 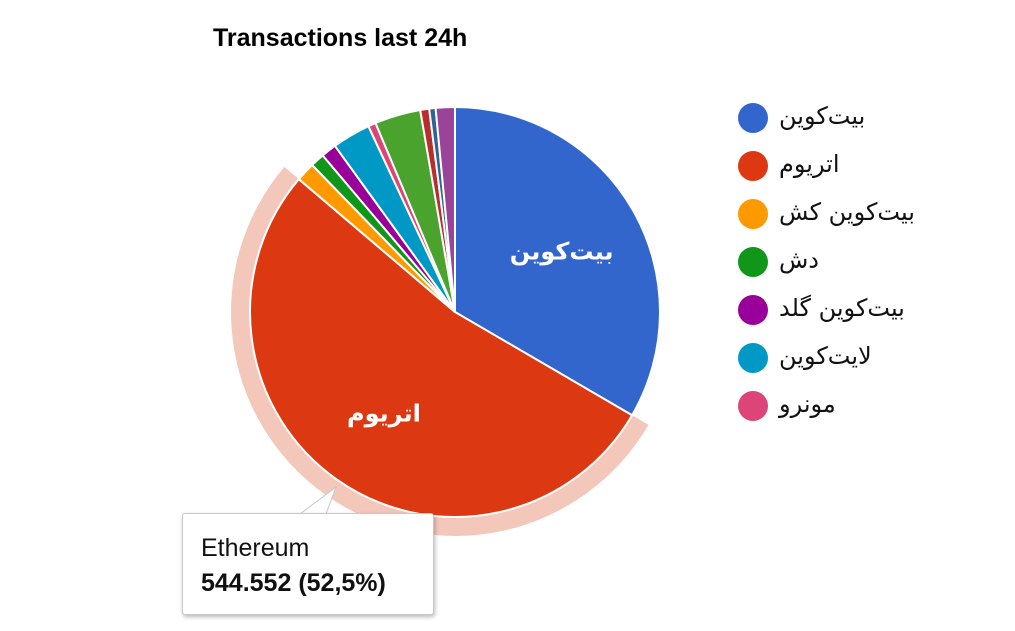 What do you see at coordinates (384, 413) in the screenshot?
I see `slice-label-1: اتریوم` at bounding box center [384, 413].